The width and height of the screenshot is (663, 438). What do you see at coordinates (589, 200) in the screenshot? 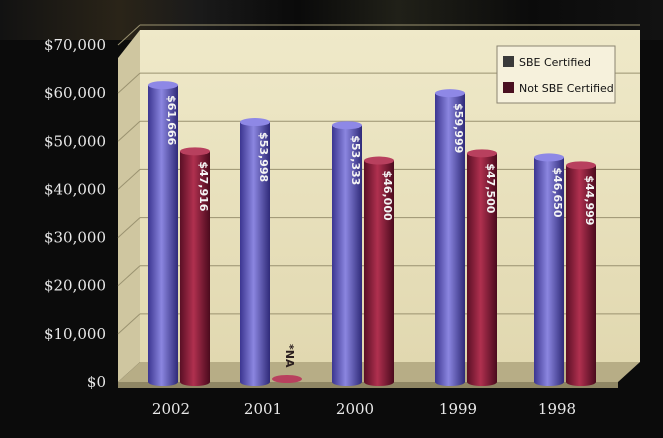
I see `bar-value-label: $44,999` at bounding box center [589, 200].